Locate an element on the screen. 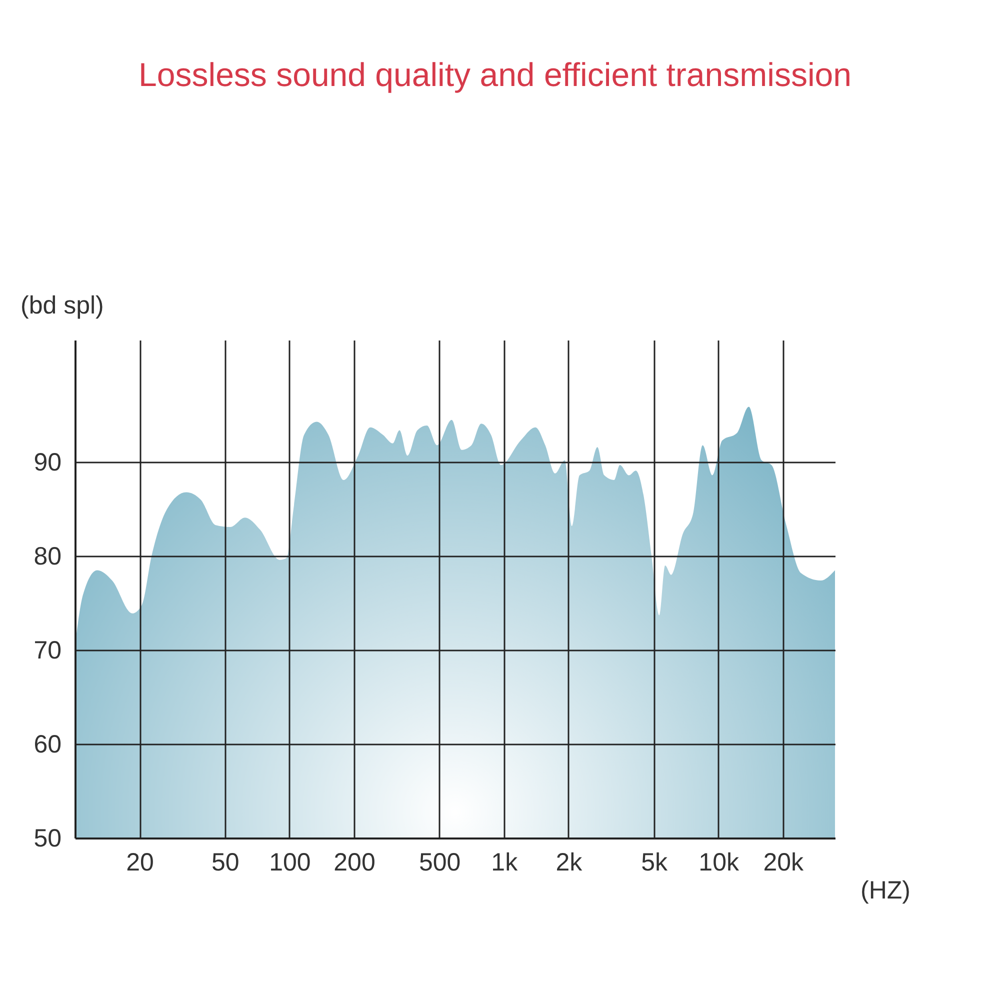  y-tick-label: 70 is located at coordinates (48, 650).